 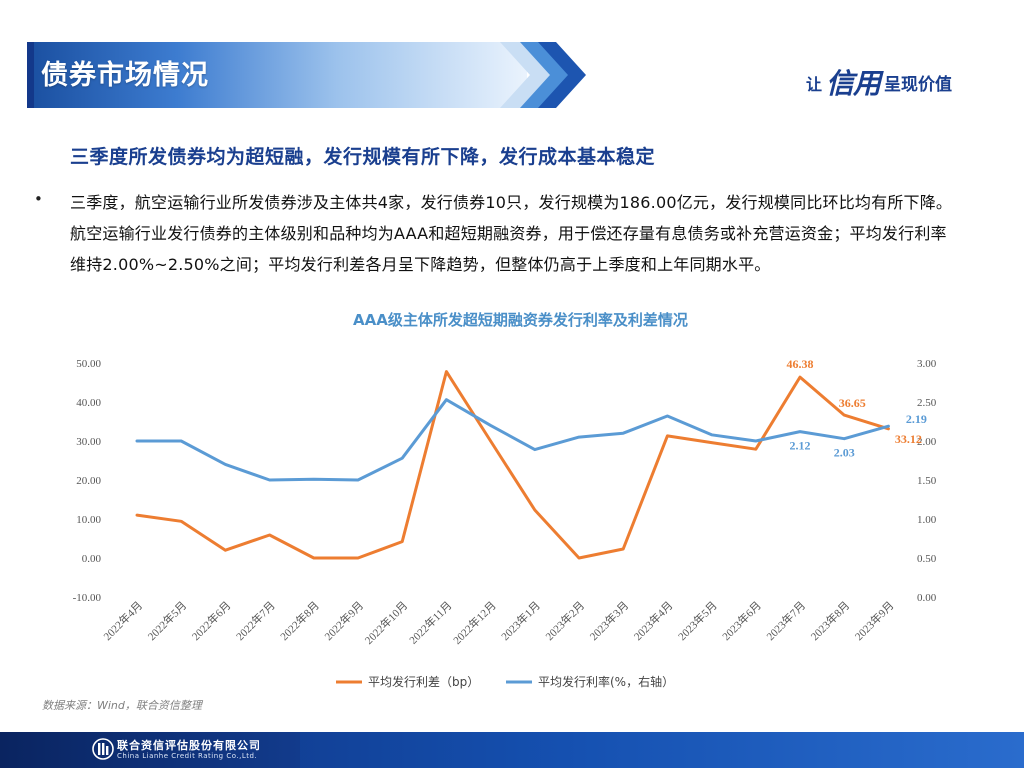 What do you see at coordinates (927, 403) in the screenshot?
I see `y-right-tick-label: 2.50` at bounding box center [927, 403].